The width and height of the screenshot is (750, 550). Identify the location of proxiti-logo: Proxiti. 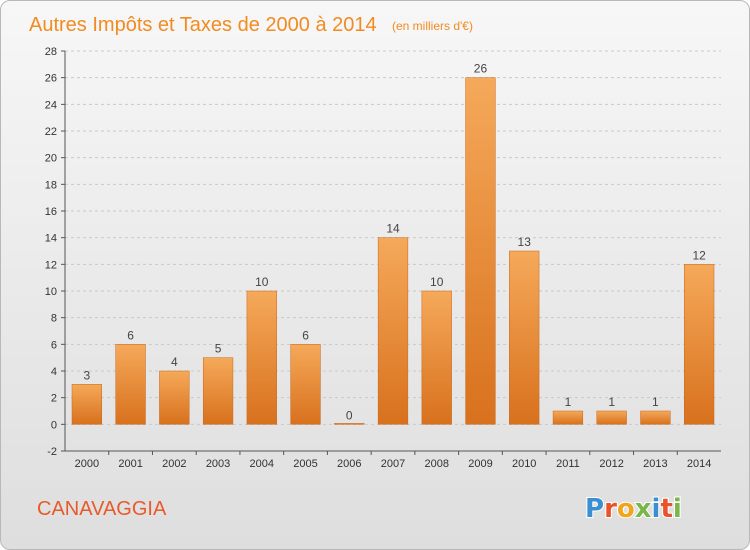
(633, 509).